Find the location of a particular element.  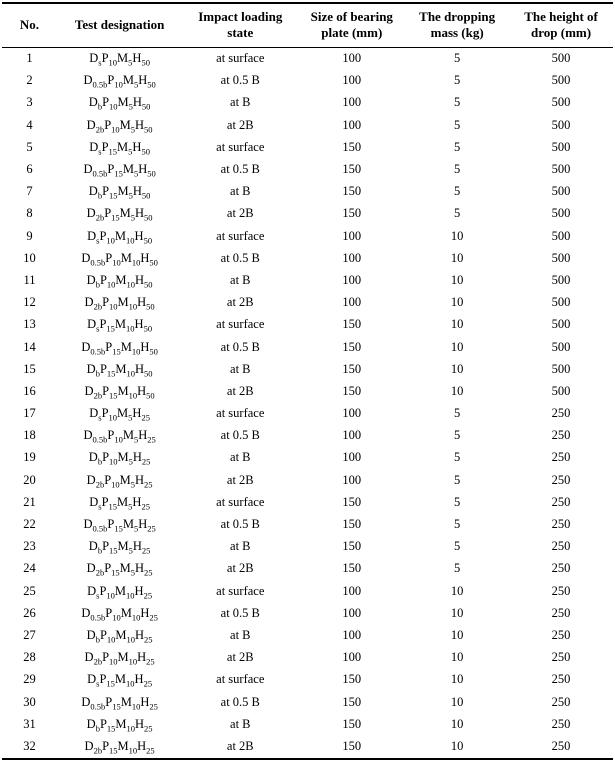

table-row: 13 DsP15M10H50 at surface 150 10 500 is located at coordinates (307, 325).